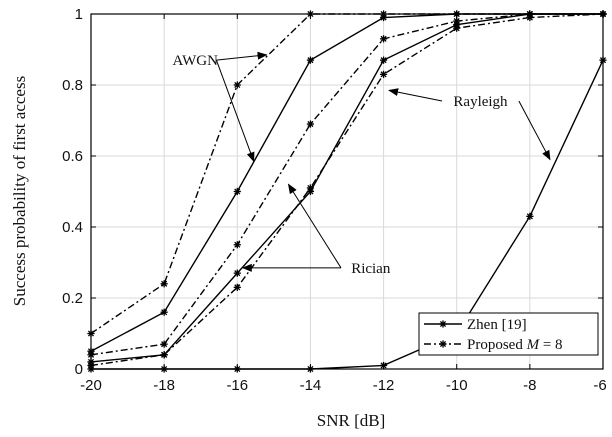 This screenshot has width=612, height=437. What do you see at coordinates (480, 102) in the screenshot?
I see `annotation-label: Rayleigh` at bounding box center [480, 102].